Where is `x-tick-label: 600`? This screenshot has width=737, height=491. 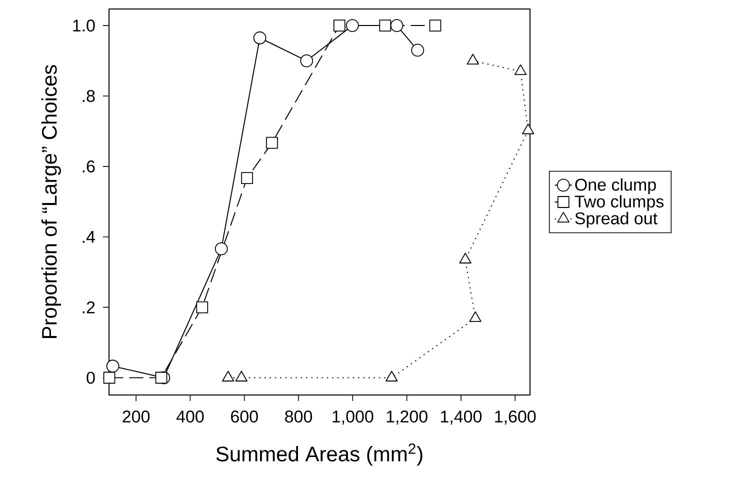 x-tick-label: 600 is located at coordinates (244, 416).